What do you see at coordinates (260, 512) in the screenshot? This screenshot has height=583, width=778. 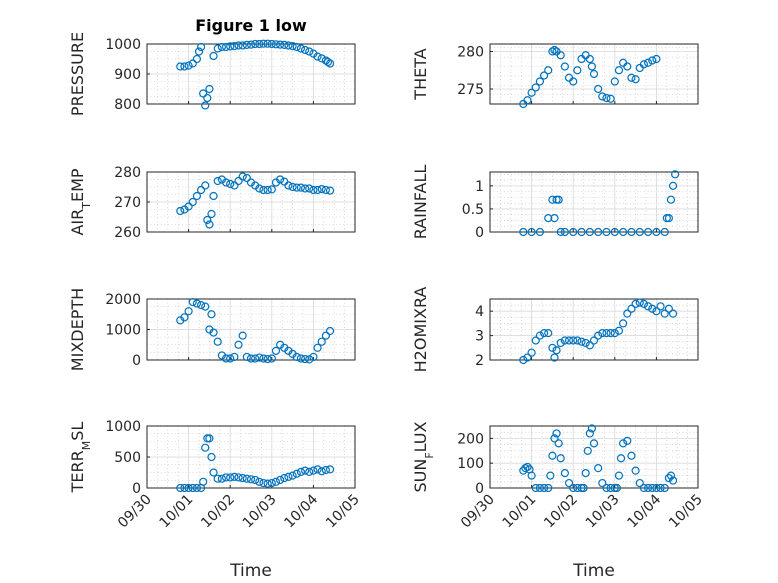 I see `x-tick-label: 10/03` at bounding box center [260, 512].